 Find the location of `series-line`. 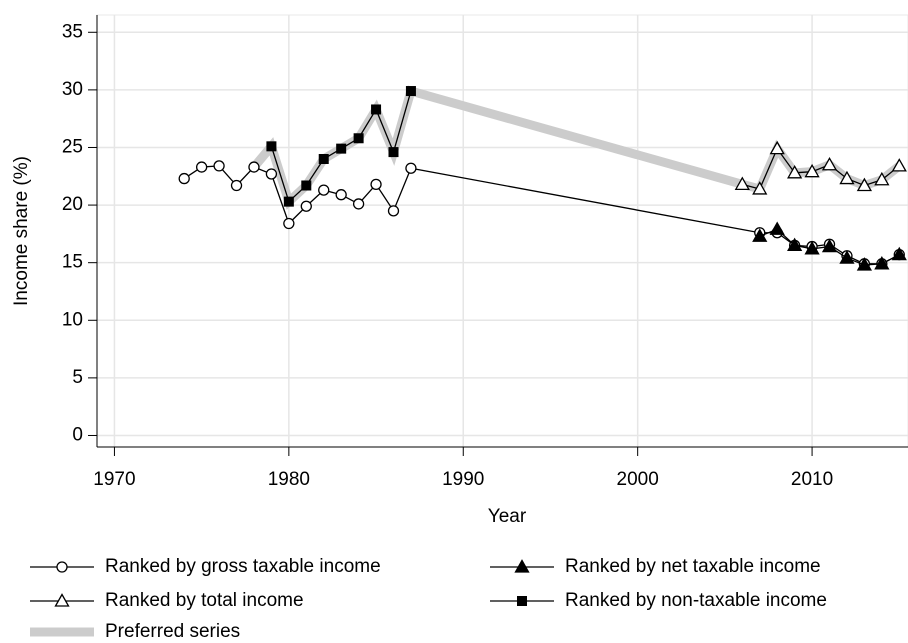

series-line is located at coordinates (821, 168).